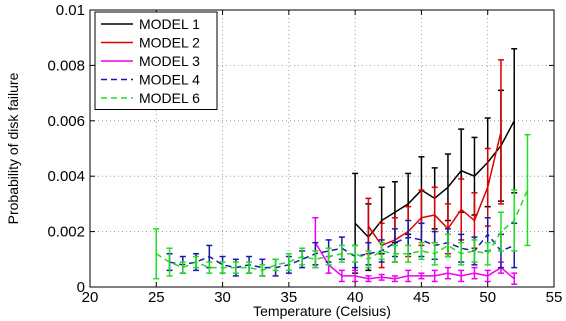 The width and height of the screenshot is (566, 321). I want to click on x-tick-label: 35, so click(289, 297).